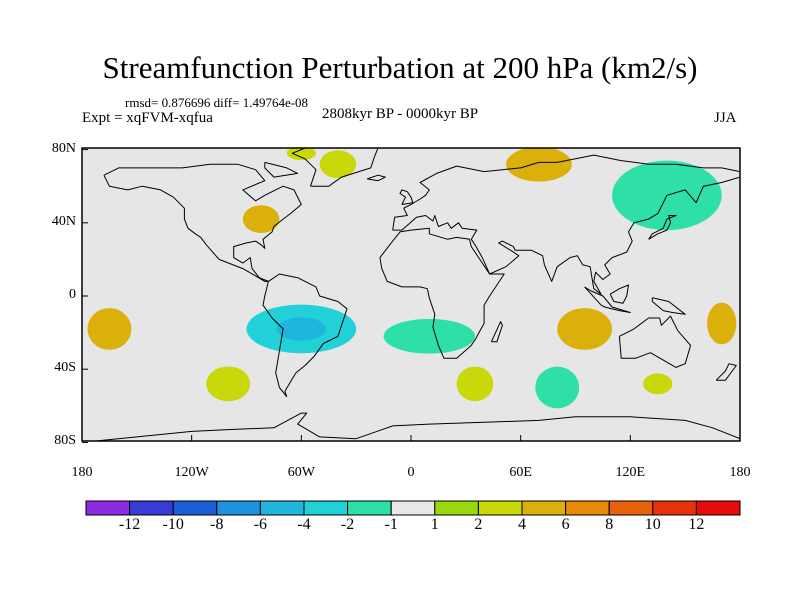 The image size is (800, 600). I want to click on coastline-south-america, so click(305, 335).